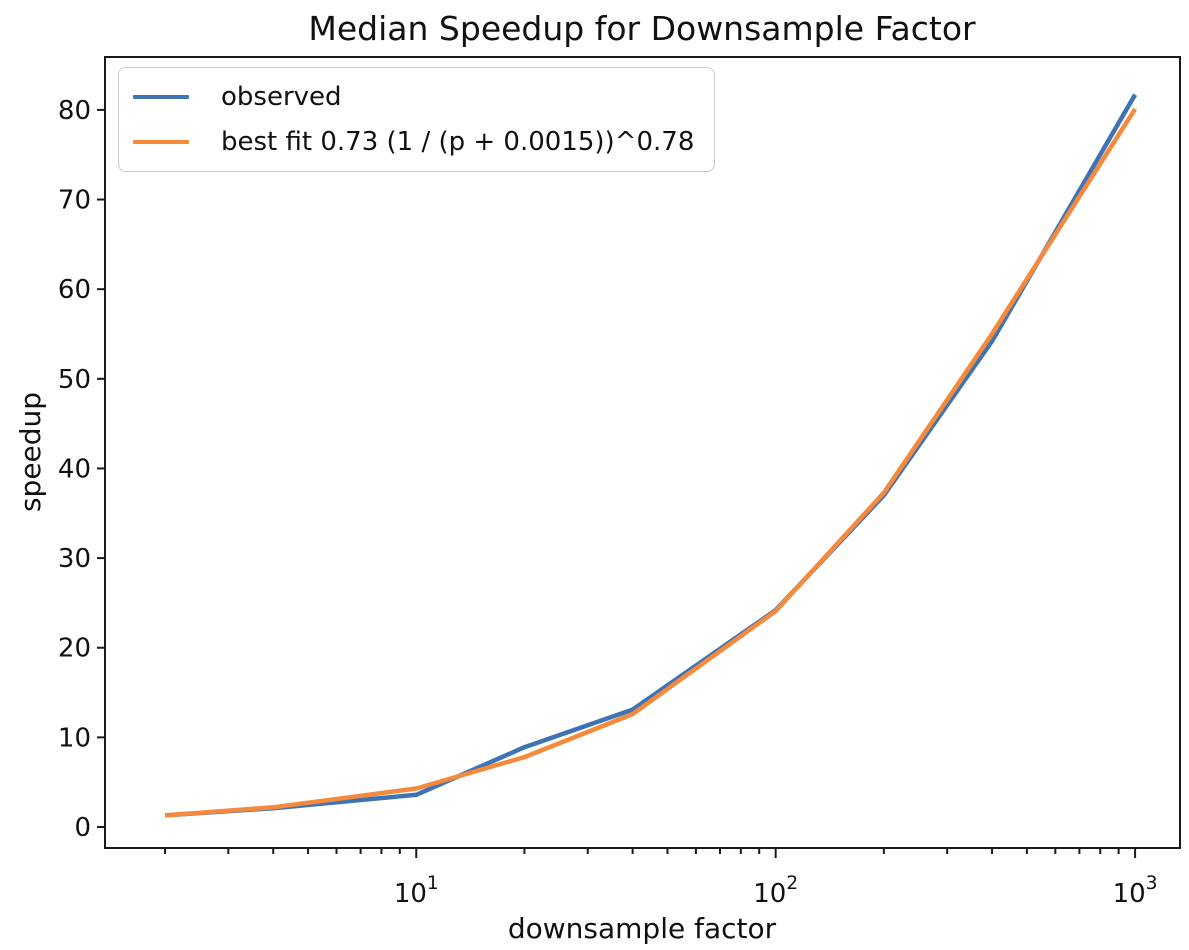 This screenshot has height=950, width=1189. Describe the element at coordinates (775, 891) in the screenshot. I see `x-tick-label: 10²` at that location.